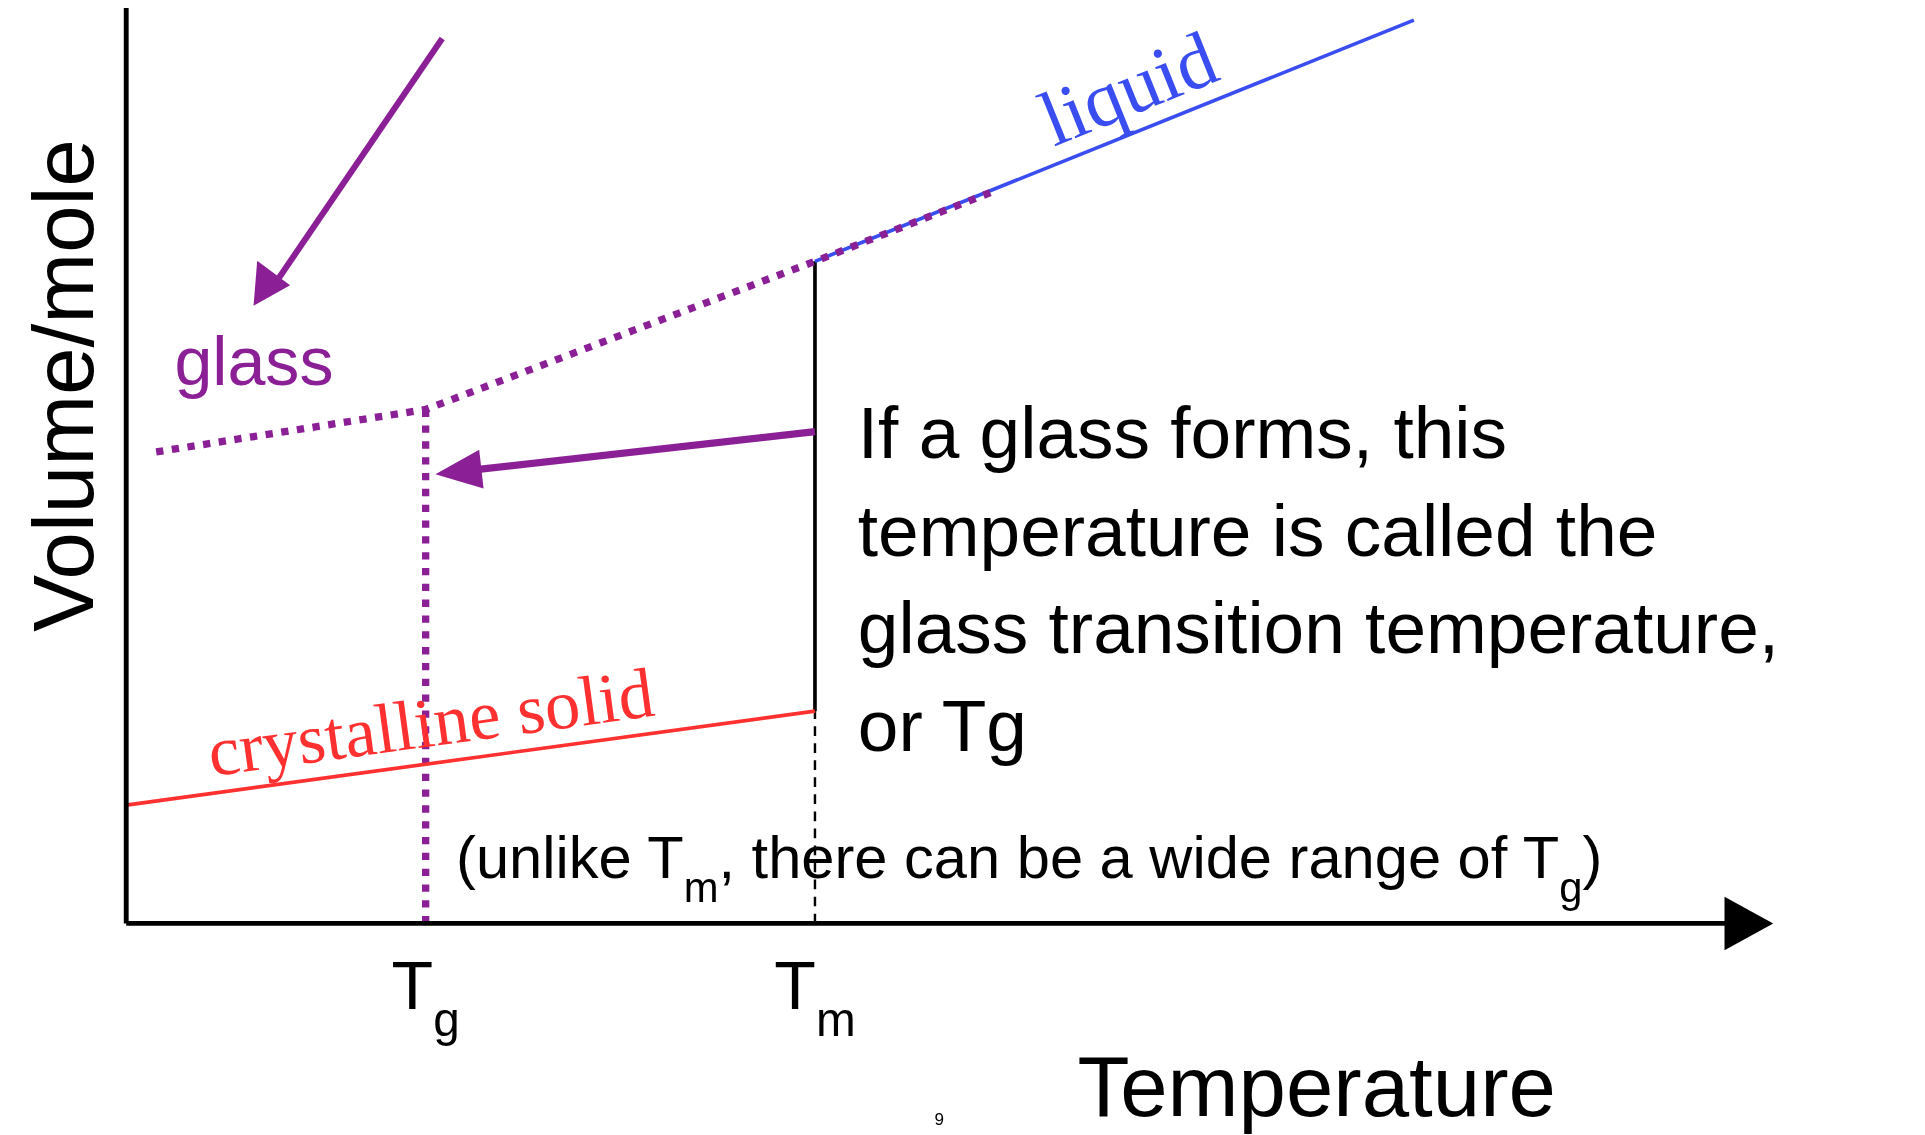  Describe the element at coordinates (64, 385) in the screenshot. I see `y-axis-title: Volume/mole` at that location.